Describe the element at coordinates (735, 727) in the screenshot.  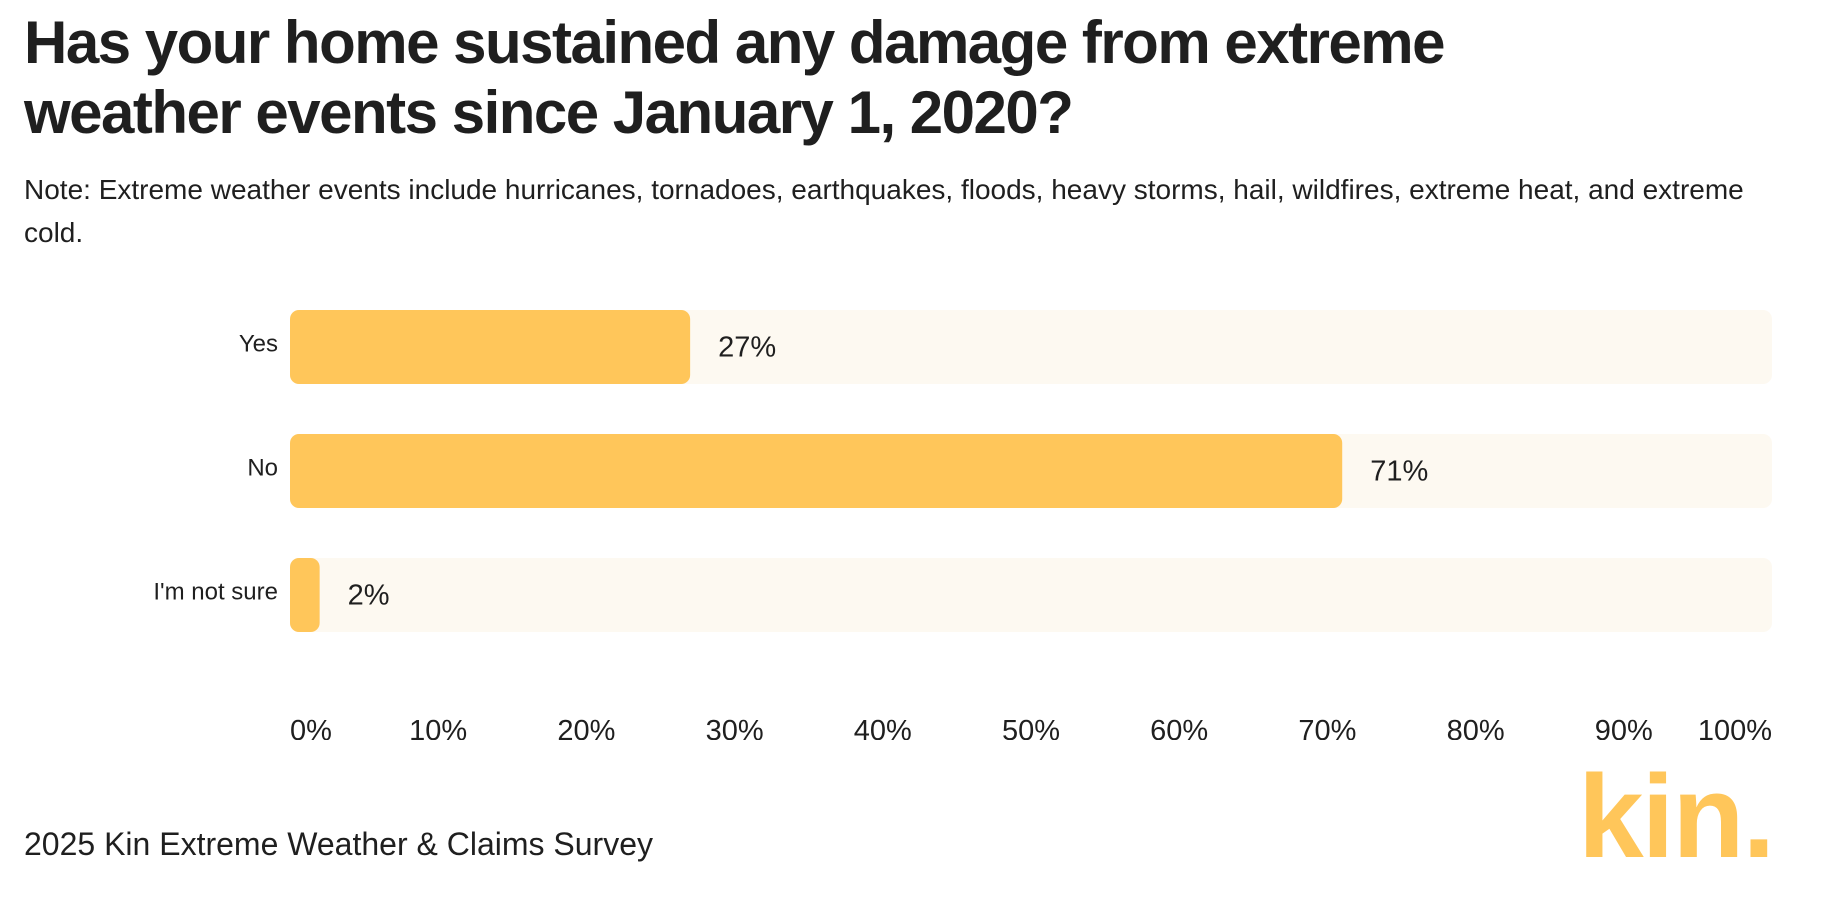
I see `x-tick-label: 30%` at that location.